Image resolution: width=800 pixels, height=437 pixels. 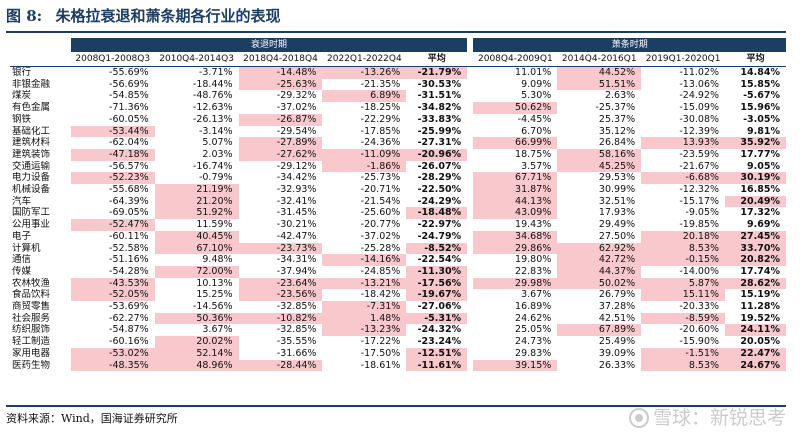 What do you see at coordinates (31, 131) in the screenshot?
I see `industry-name: 基础化工` at bounding box center [31, 131].